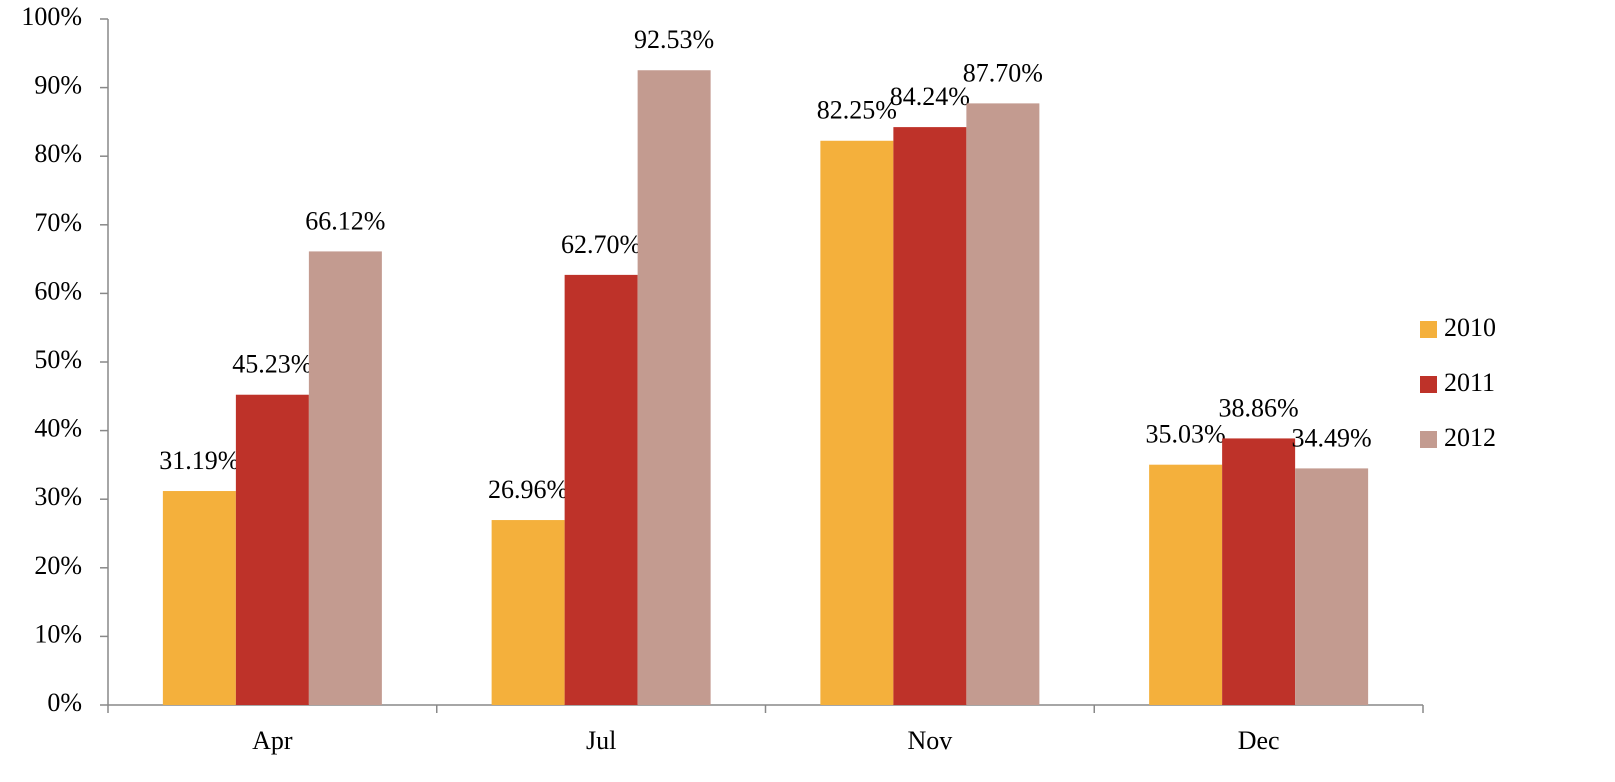 Image resolution: width=1615 pixels, height=782 pixels. Describe the element at coordinates (1470, 327) in the screenshot. I see `legend-label: 2010` at that location.